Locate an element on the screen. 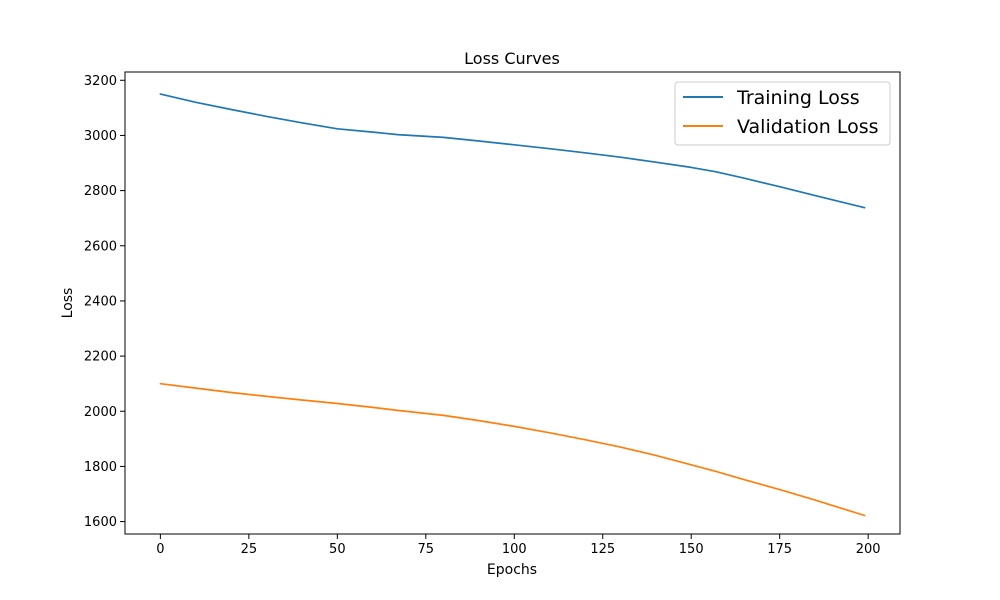 Image resolution: width=1000 pixels, height=600 pixels. x-tick-label: 25 is located at coordinates (249, 549).